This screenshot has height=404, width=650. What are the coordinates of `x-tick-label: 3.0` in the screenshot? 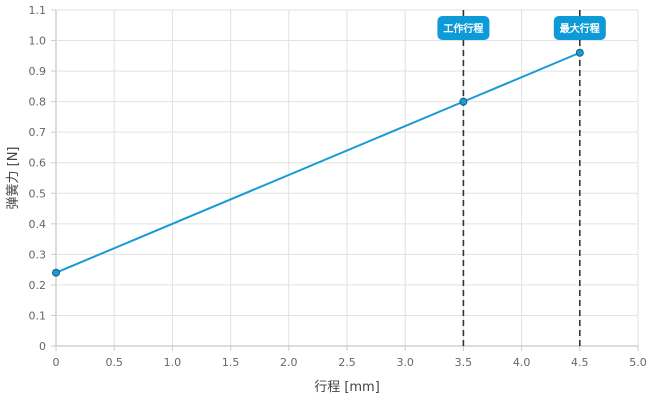 It's located at (405, 362).